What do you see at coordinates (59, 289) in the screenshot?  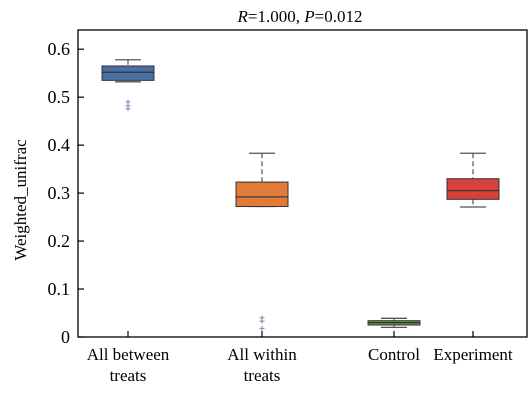 I see `y-tick-label: 0.1` at bounding box center [59, 289].